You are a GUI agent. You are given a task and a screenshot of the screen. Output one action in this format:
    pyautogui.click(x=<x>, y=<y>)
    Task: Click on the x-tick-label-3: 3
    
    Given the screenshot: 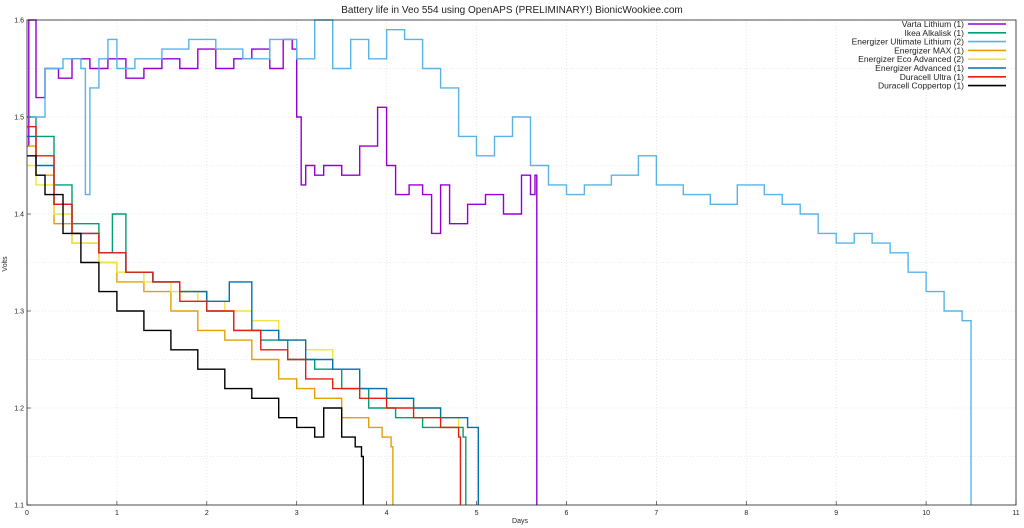 What is the action you would take?
    pyautogui.click(x=297, y=513)
    